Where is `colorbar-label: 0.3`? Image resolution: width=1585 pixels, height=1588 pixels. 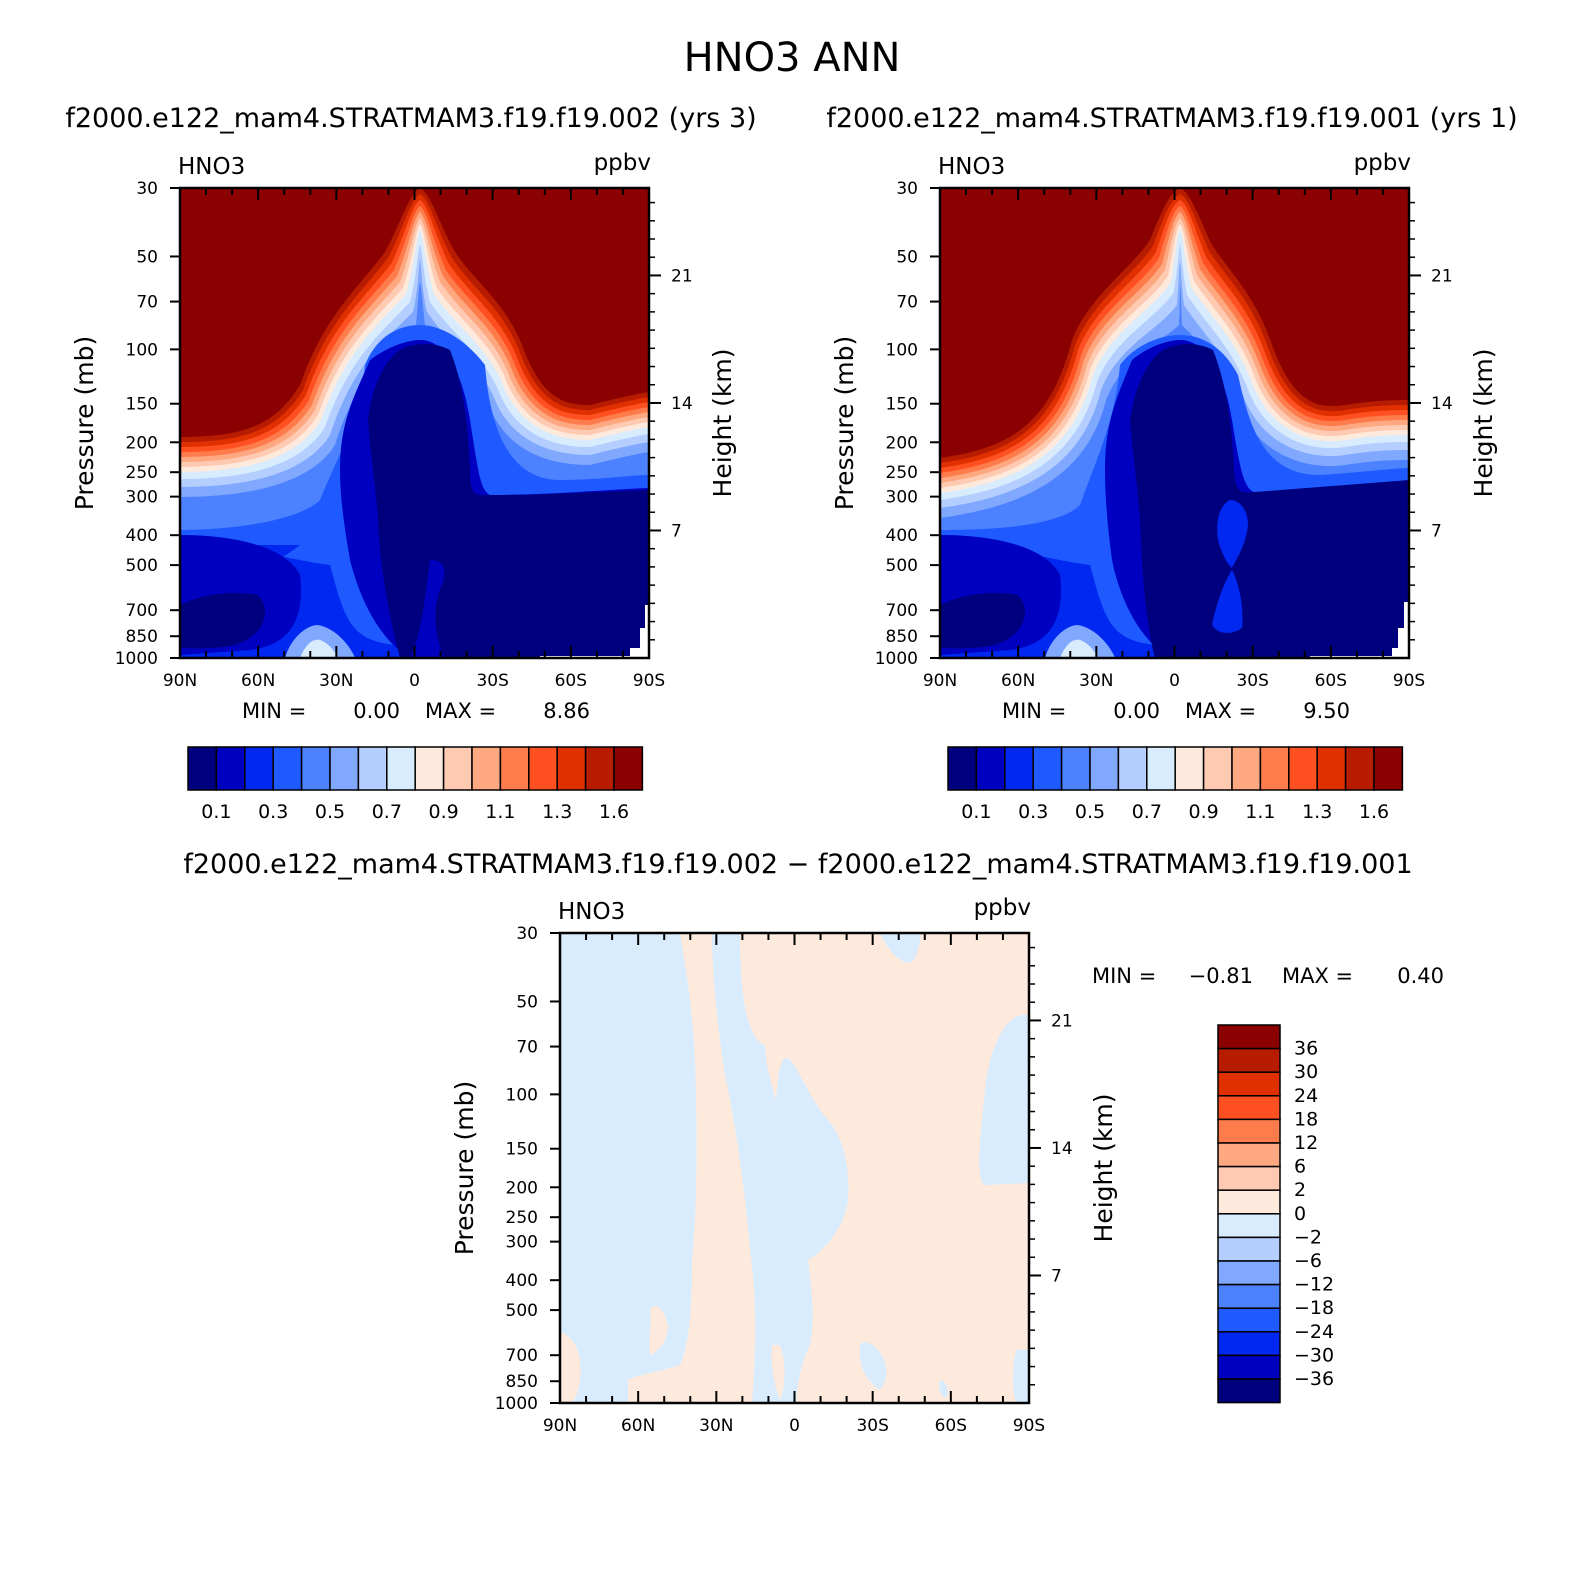 colorbar-label: 0.3 is located at coordinates (1033, 812).